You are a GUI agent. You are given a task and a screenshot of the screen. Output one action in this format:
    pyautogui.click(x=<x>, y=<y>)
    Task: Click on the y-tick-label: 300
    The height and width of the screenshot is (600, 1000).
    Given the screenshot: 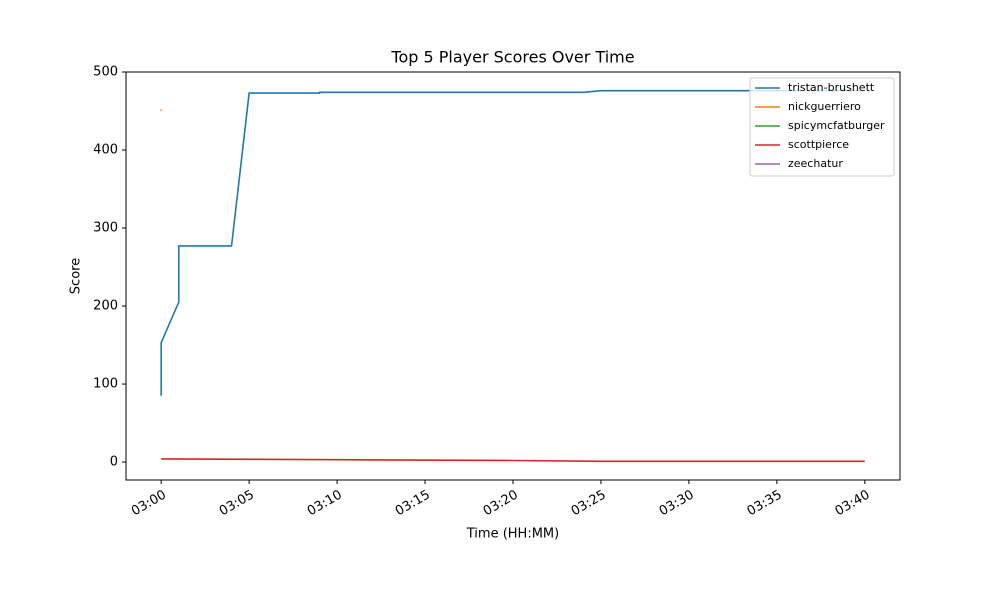 What is the action you would take?
    pyautogui.click(x=105, y=228)
    